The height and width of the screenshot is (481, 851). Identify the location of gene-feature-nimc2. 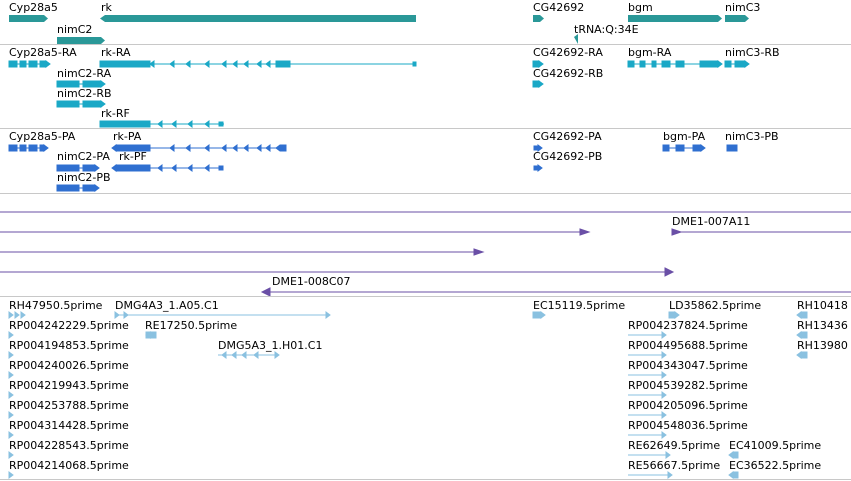
(81, 40).